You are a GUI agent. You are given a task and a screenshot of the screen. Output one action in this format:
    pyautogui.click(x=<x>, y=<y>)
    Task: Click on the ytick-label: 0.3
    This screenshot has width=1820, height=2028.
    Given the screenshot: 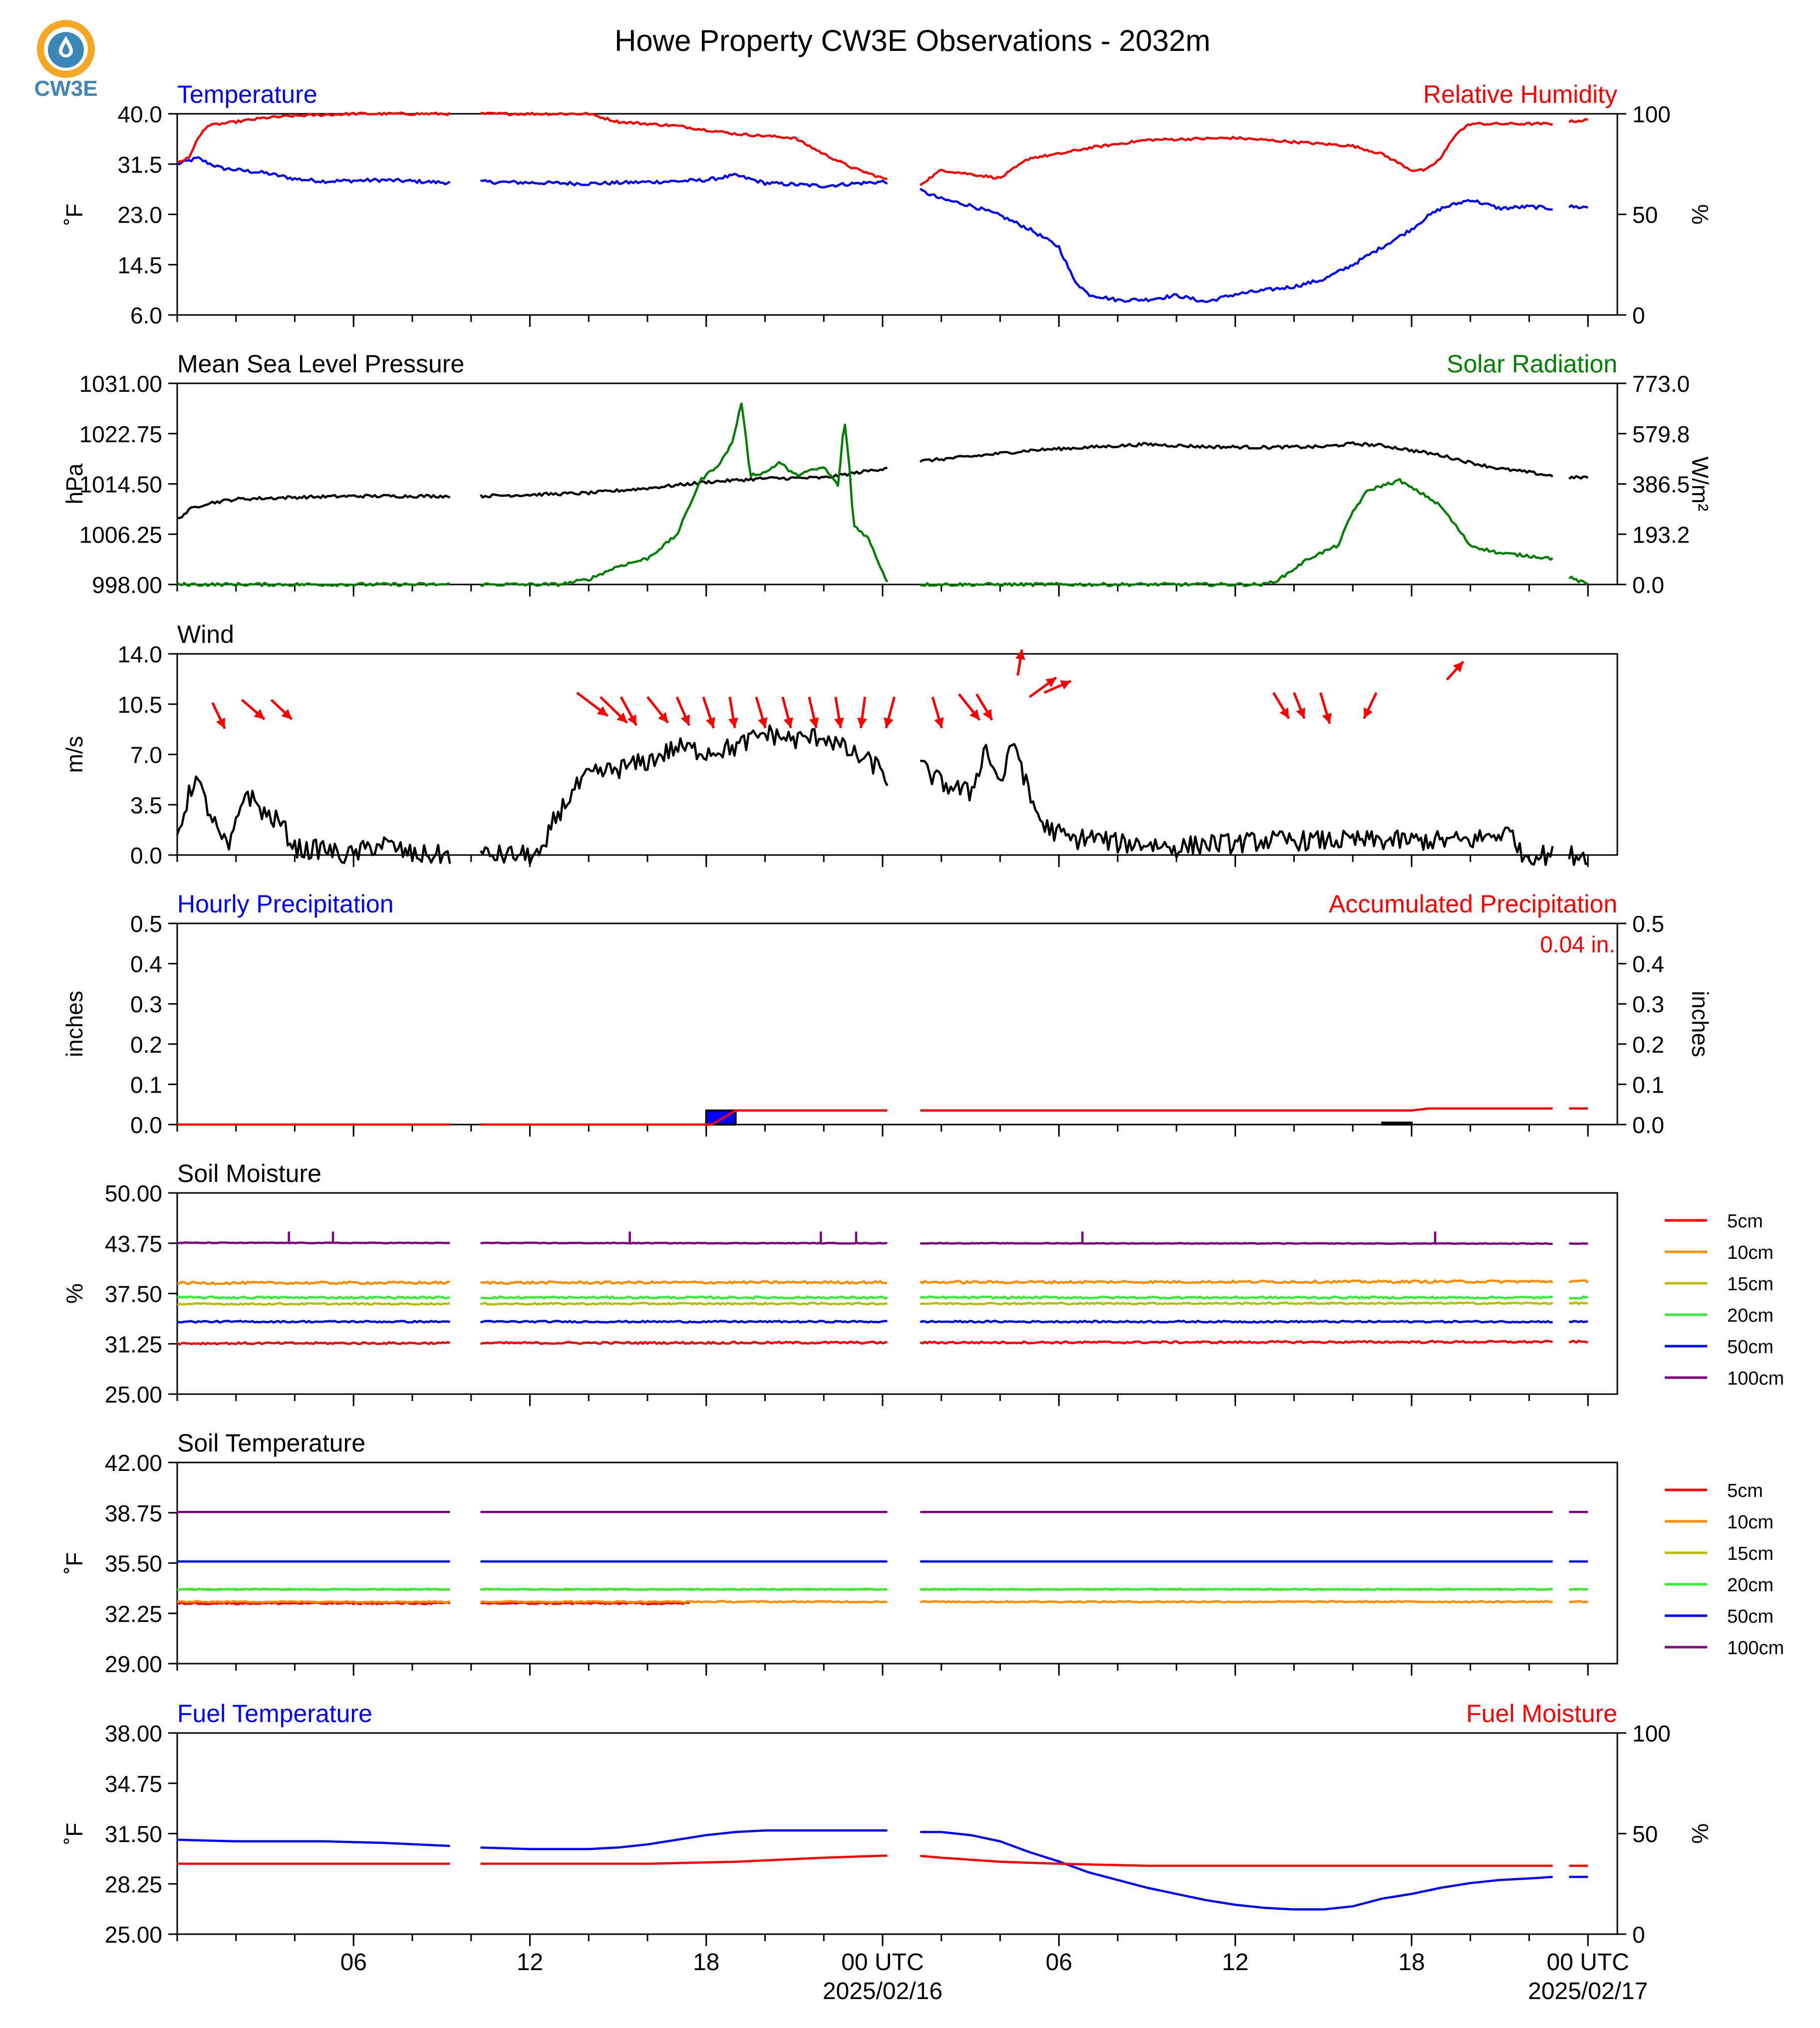 What is the action you would take?
    pyautogui.click(x=146, y=1004)
    